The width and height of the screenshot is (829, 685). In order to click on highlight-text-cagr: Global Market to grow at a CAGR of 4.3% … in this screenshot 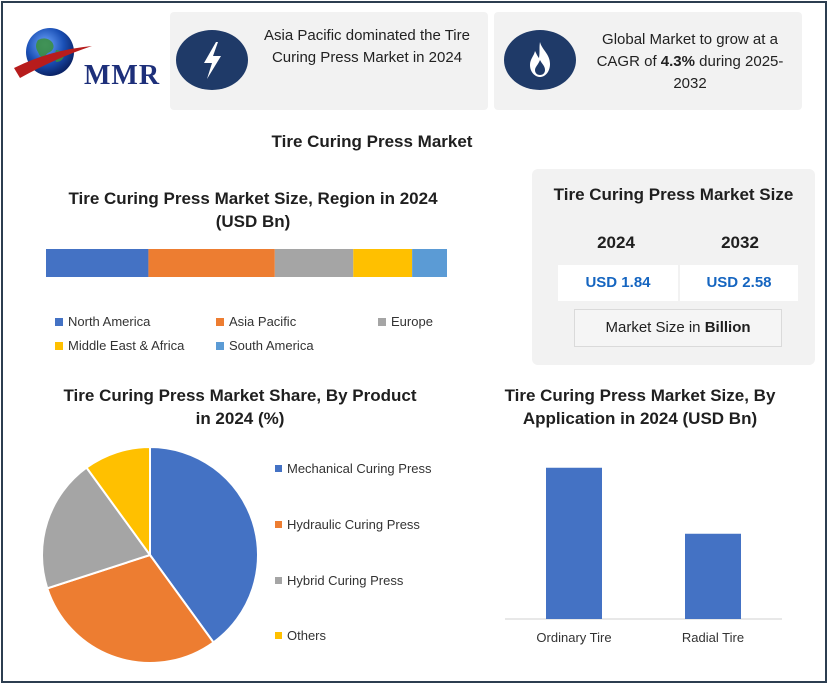, I will do `click(690, 61)`.